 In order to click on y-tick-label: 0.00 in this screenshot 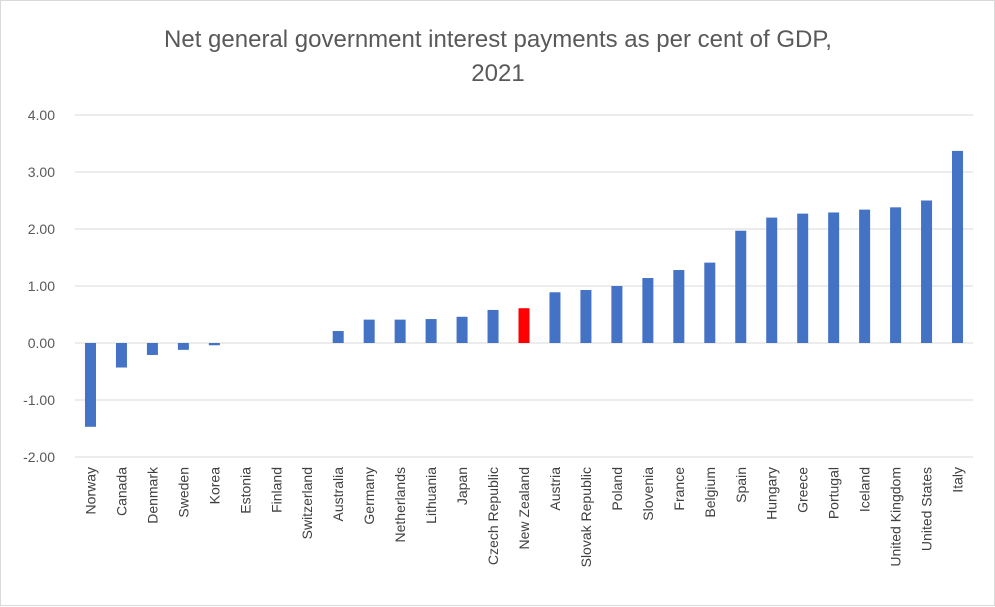, I will do `click(41, 343)`.